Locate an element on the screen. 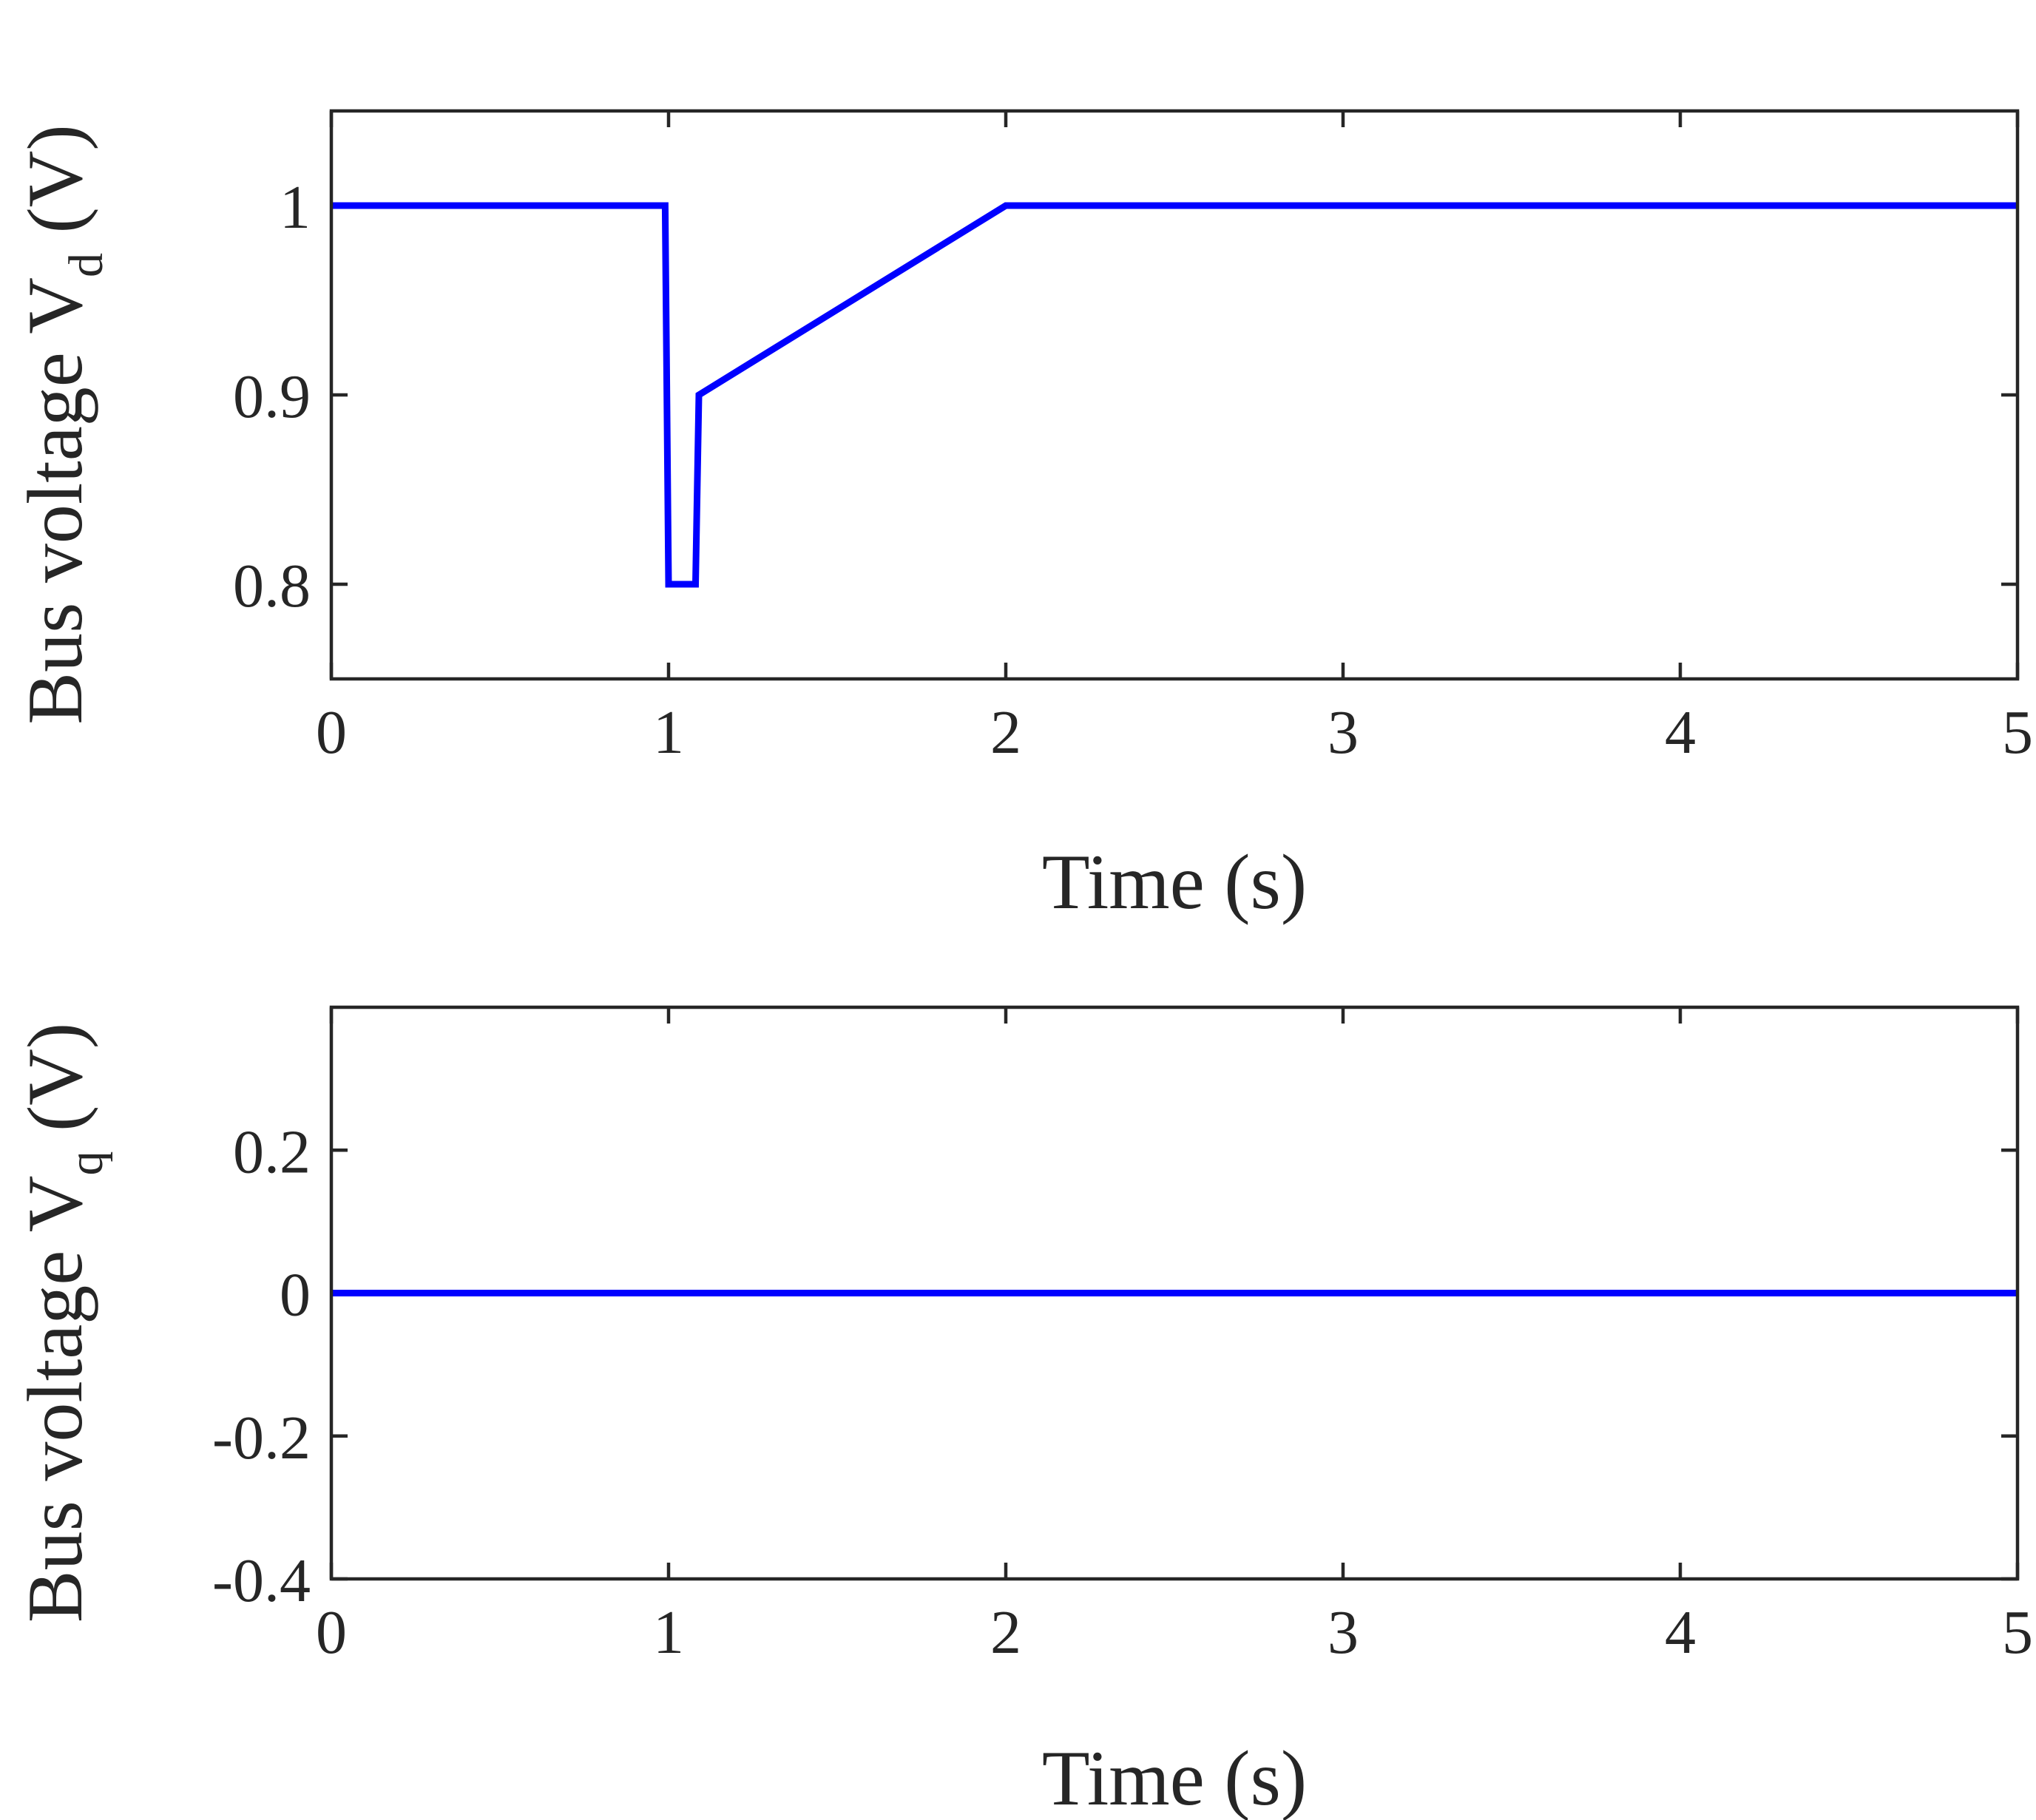  plot-vd-y-axis-label-subscript: d is located at coordinates (86, 265).